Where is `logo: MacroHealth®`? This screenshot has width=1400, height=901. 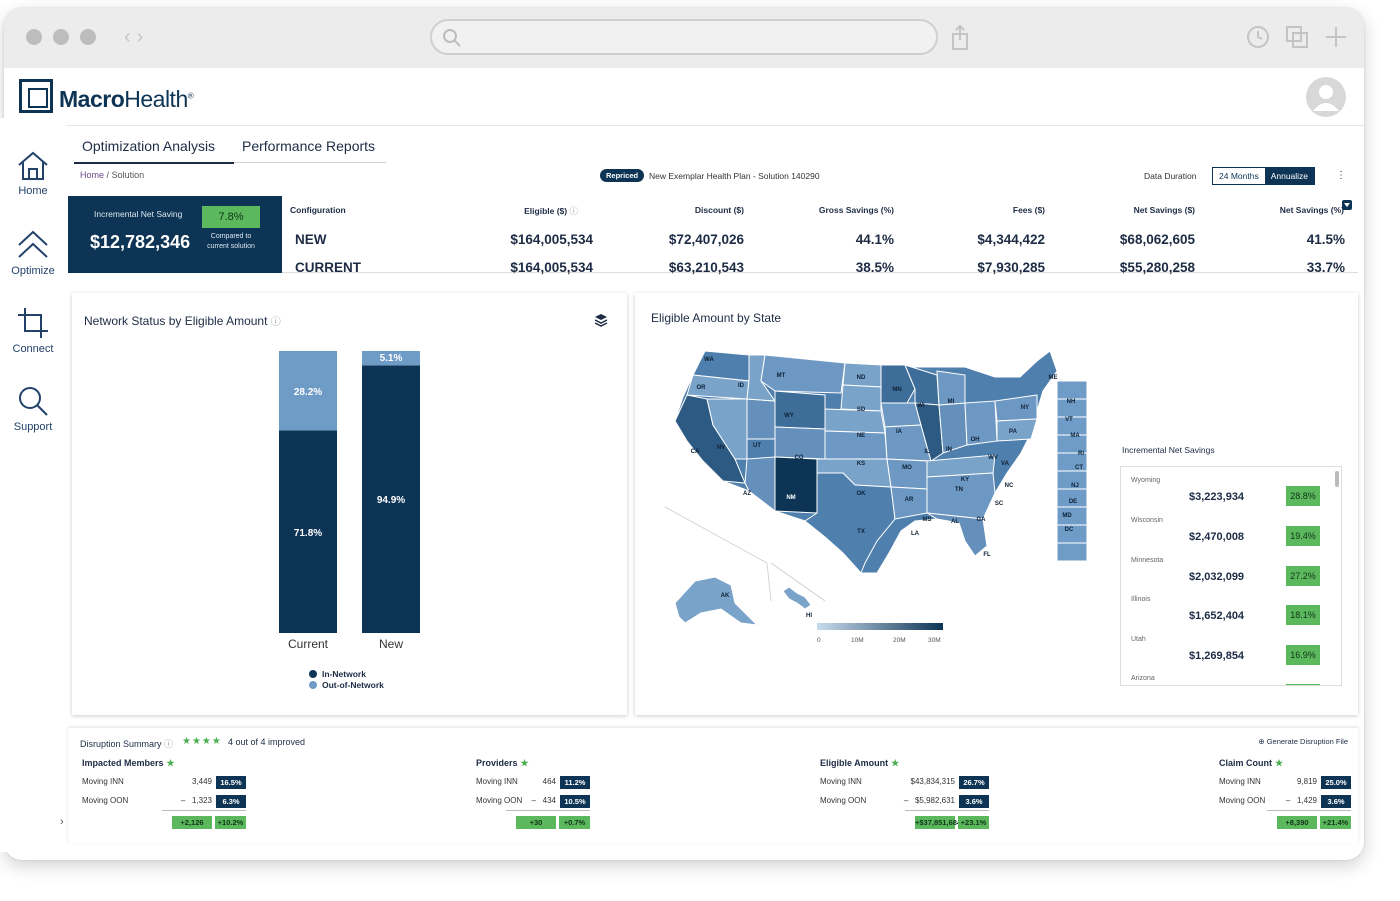 logo: MacroHealth® is located at coordinates (126, 99).